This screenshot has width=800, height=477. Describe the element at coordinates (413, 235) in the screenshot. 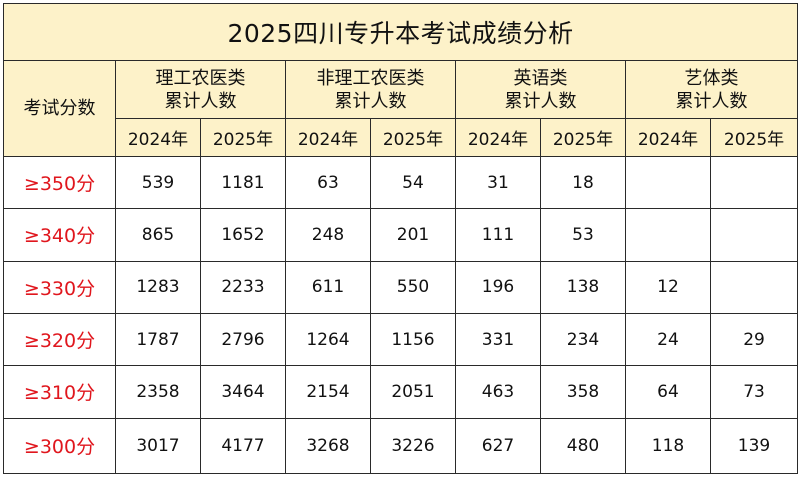

I see `table-cell: 201` at that location.